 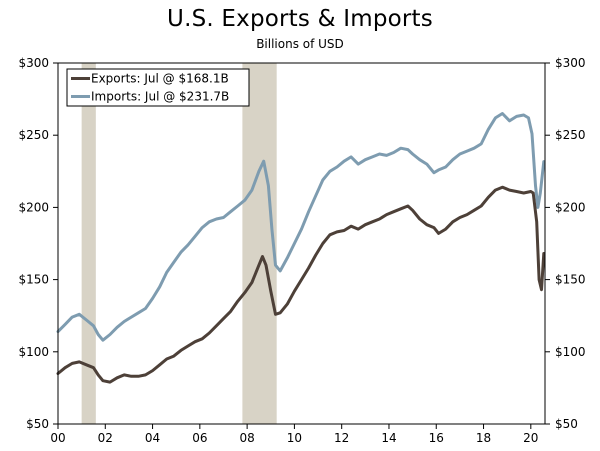 What do you see at coordinates (570, 280) in the screenshot?
I see `y-tick-label-right: $150` at bounding box center [570, 280].